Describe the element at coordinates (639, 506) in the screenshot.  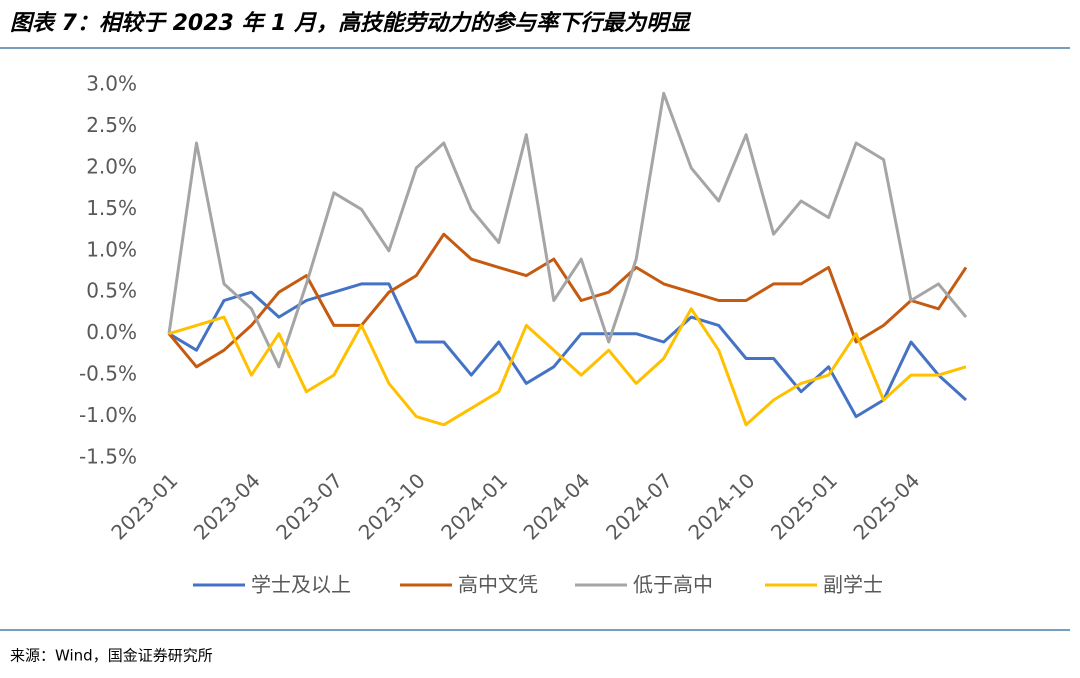
I see `x-tick-label: 2024-07` at that location.